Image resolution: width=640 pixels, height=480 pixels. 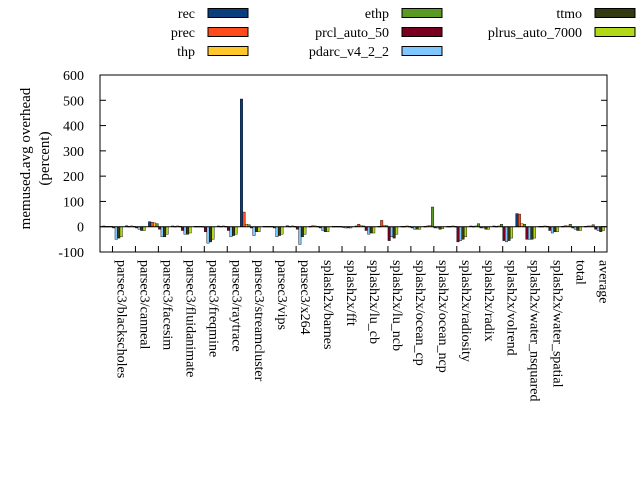 What do you see at coordinates (304, 297) in the screenshot?
I see `x-tick-label: parsec3/x264` at bounding box center [304, 297].